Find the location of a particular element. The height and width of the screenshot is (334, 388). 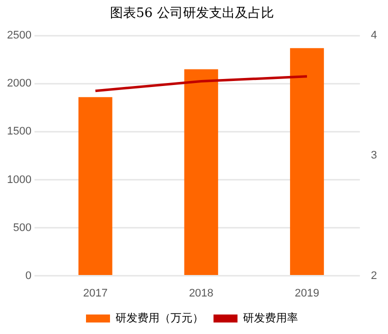

y-tick-label: 1500 is located at coordinates (19, 132).